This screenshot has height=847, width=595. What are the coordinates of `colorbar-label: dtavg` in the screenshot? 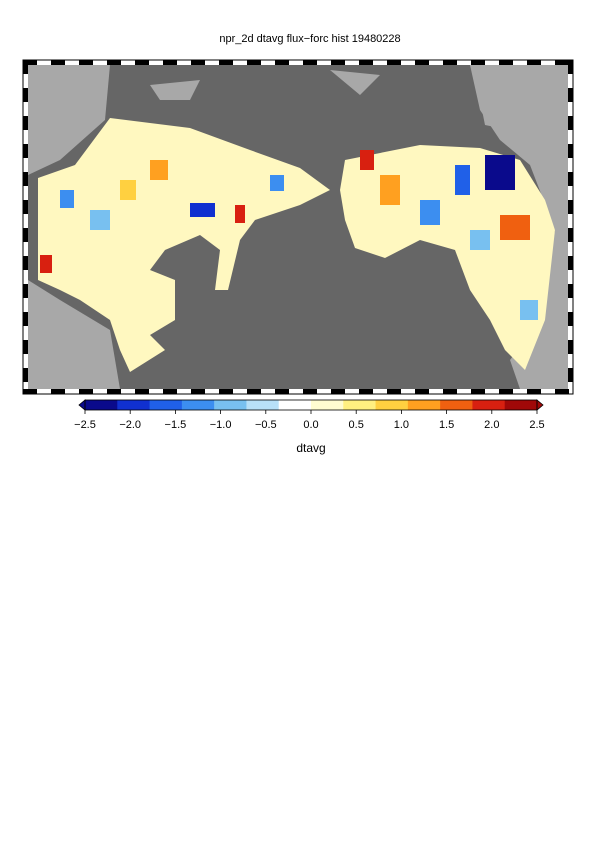 It's located at (310, 448).